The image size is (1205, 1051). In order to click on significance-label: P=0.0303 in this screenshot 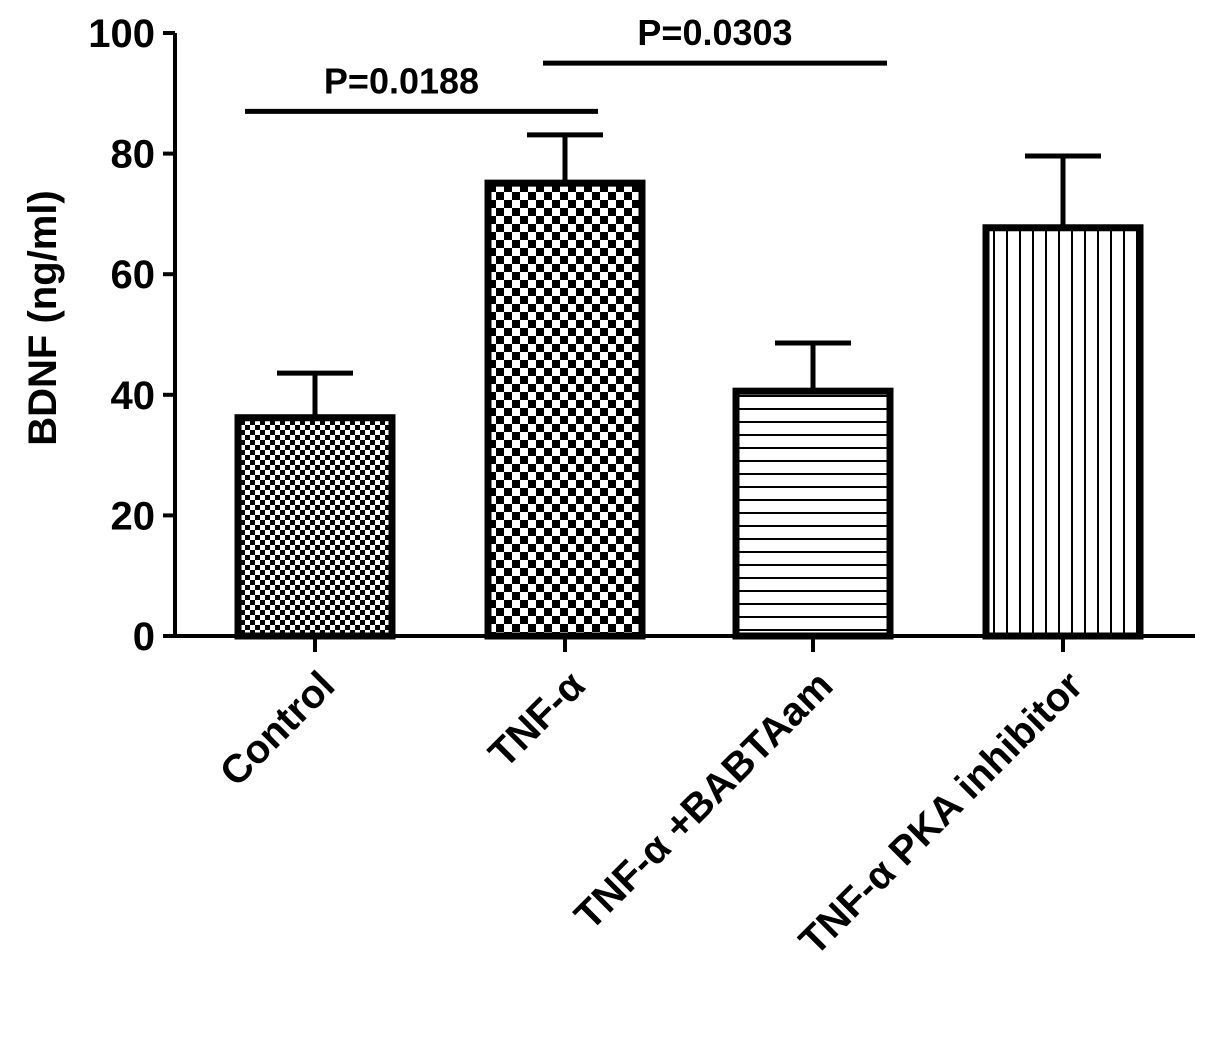, I will do `click(714, 32)`.